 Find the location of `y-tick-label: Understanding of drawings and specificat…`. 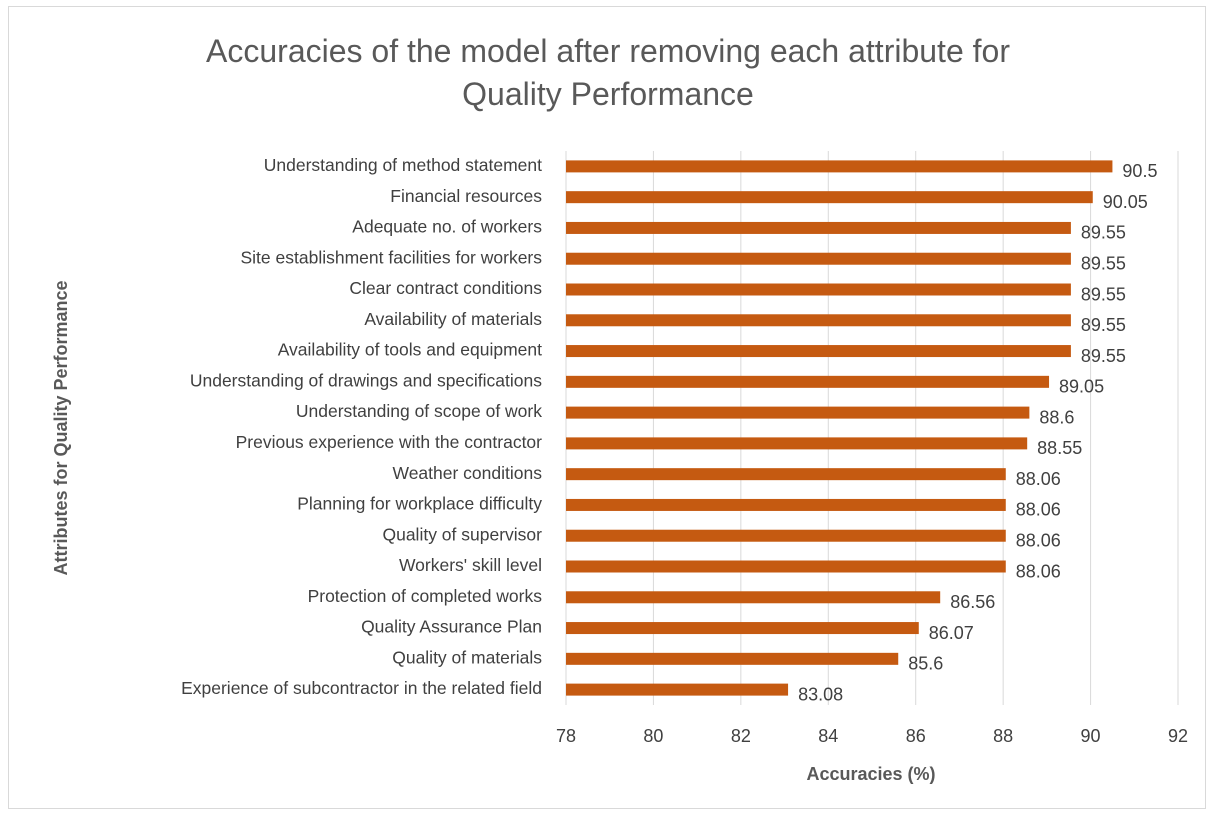

y-tick-label: Understanding of drawings and specificat… is located at coordinates (366, 380).